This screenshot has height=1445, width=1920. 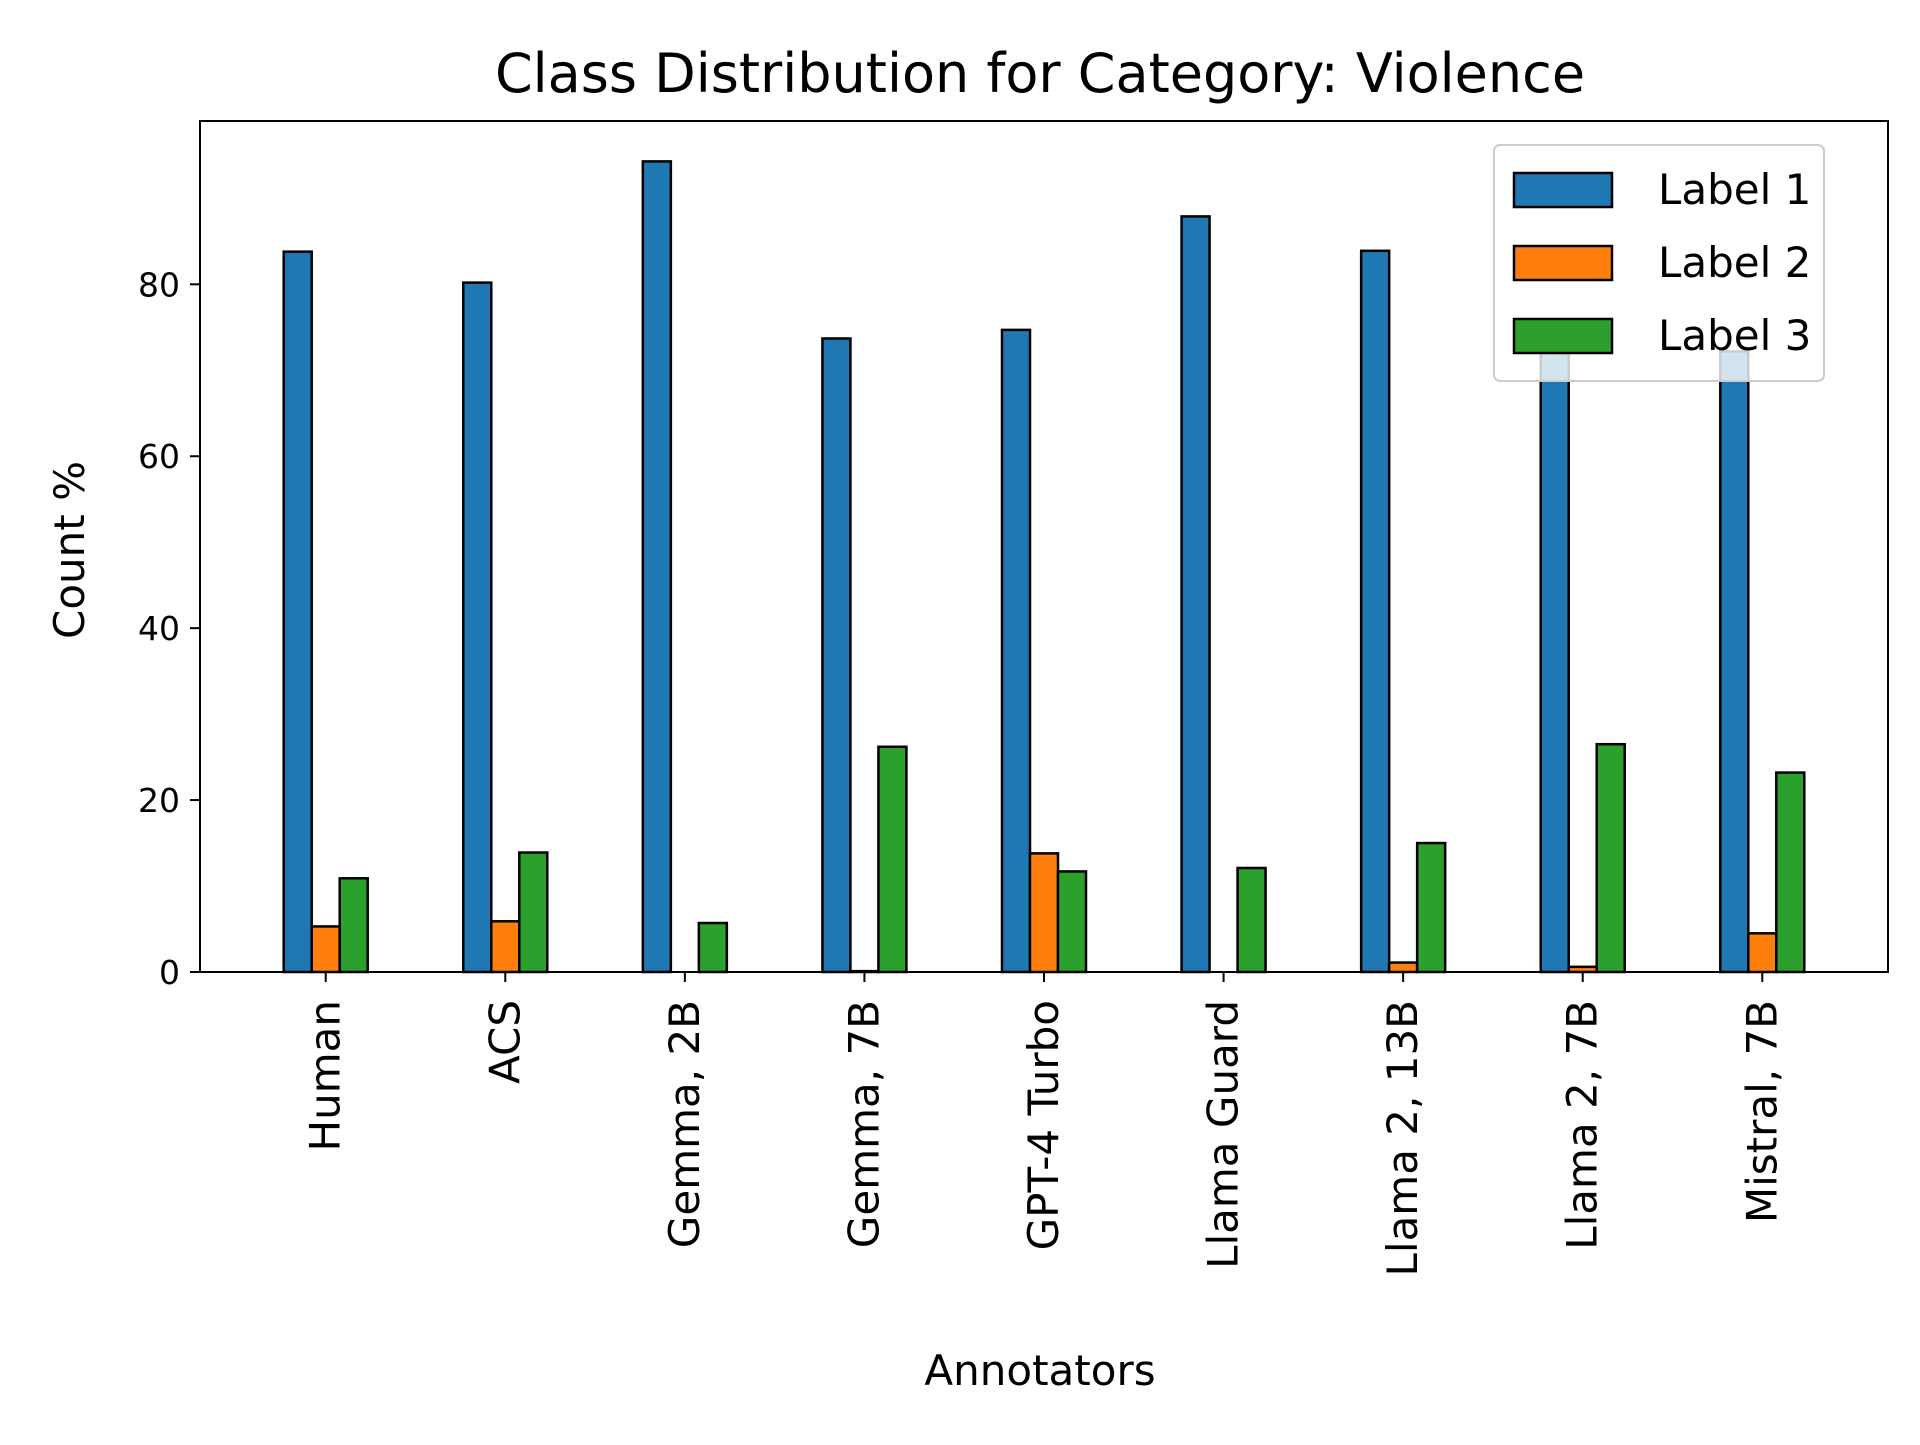 What do you see at coordinates (159, 456) in the screenshot?
I see `y-tick-label: 60` at bounding box center [159, 456].